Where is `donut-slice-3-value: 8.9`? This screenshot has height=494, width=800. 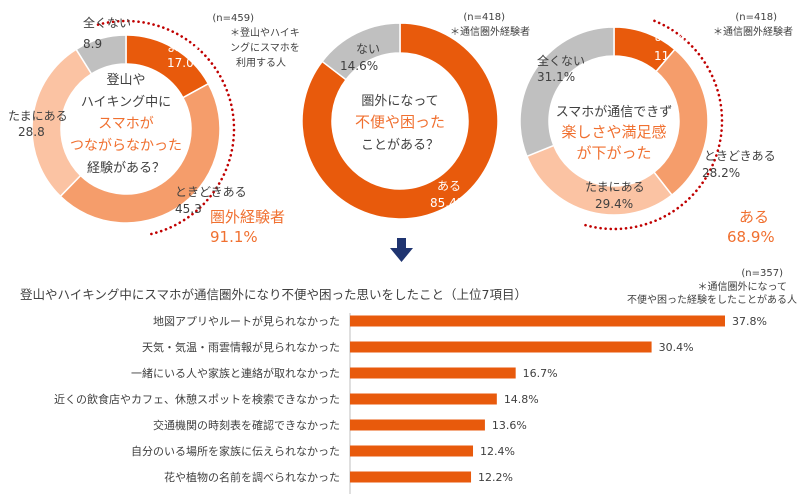
donut-slice-3-value: 8.9 is located at coordinates (92, 44).